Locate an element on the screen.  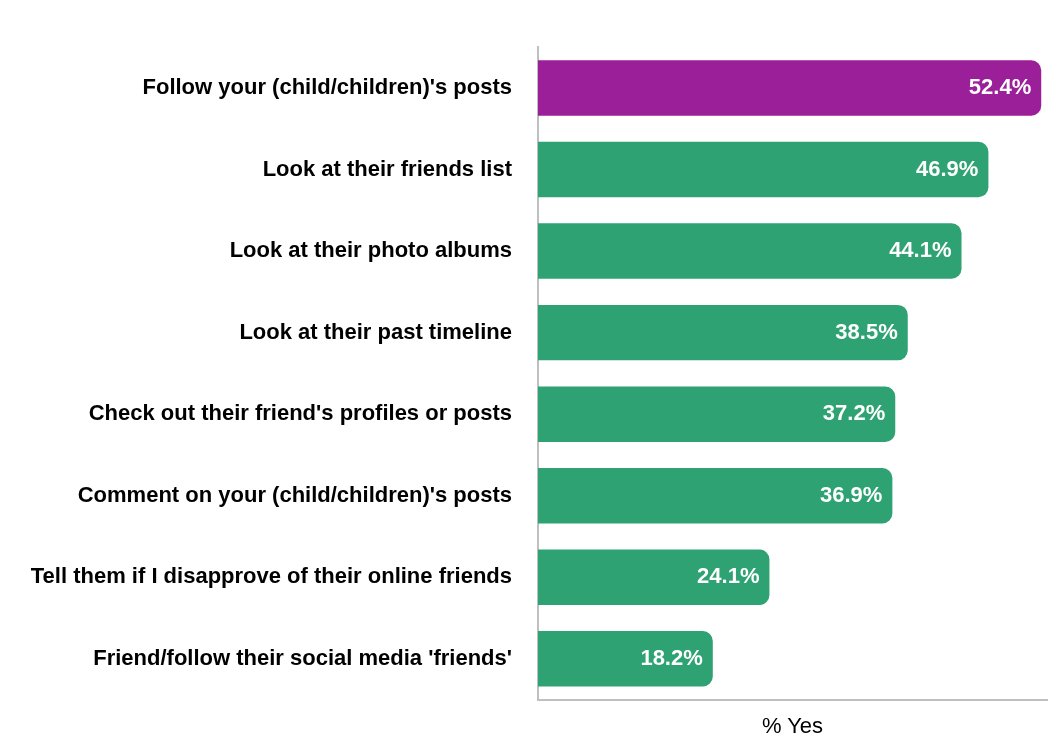
data-label: 37.2% is located at coordinates (854, 413).